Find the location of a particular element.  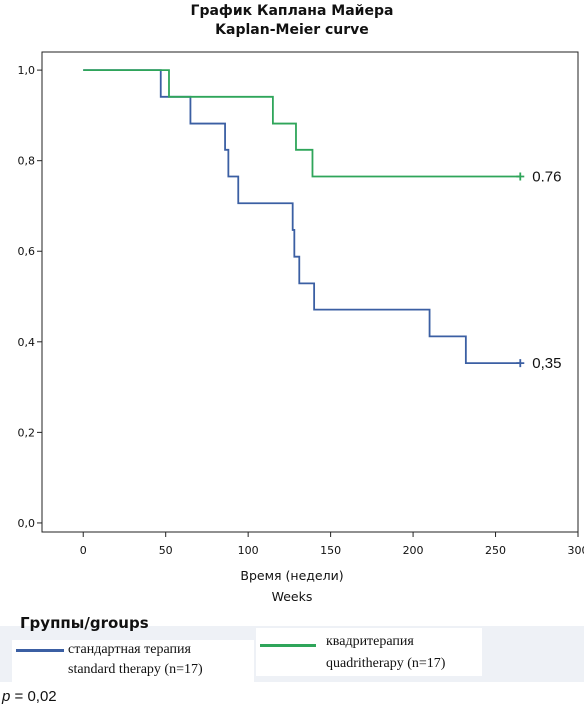

y-tick-label: 0,4 is located at coordinates (27, 342).